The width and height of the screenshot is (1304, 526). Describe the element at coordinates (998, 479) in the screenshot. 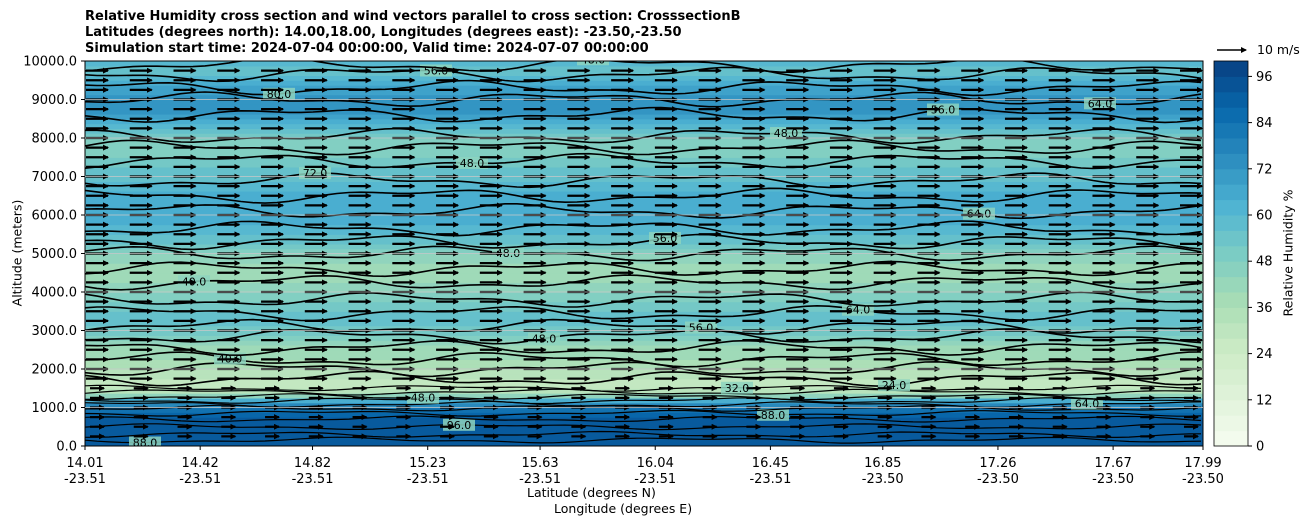

I see `x-tick-label-lon: -23.50` at that location.